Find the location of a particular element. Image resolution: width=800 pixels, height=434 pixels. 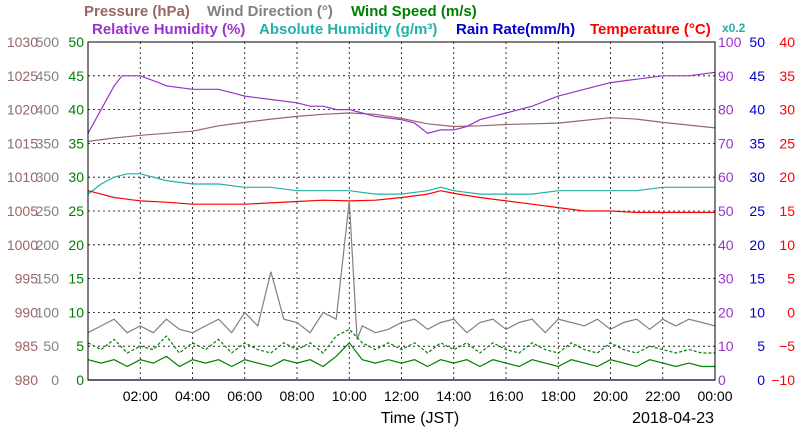

wind-speed-tick-label: 10 is located at coordinates (76, 312).